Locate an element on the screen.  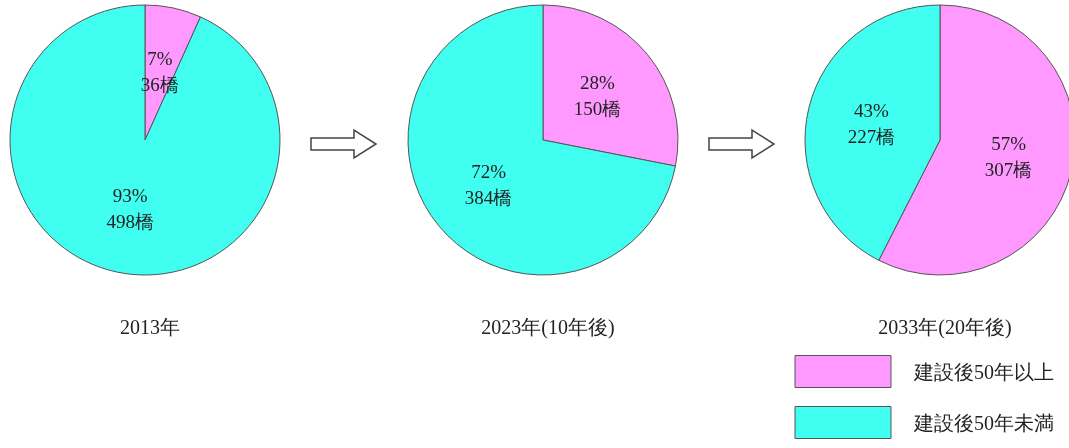
data-label: 28% 150橋 is located at coordinates (597, 95).